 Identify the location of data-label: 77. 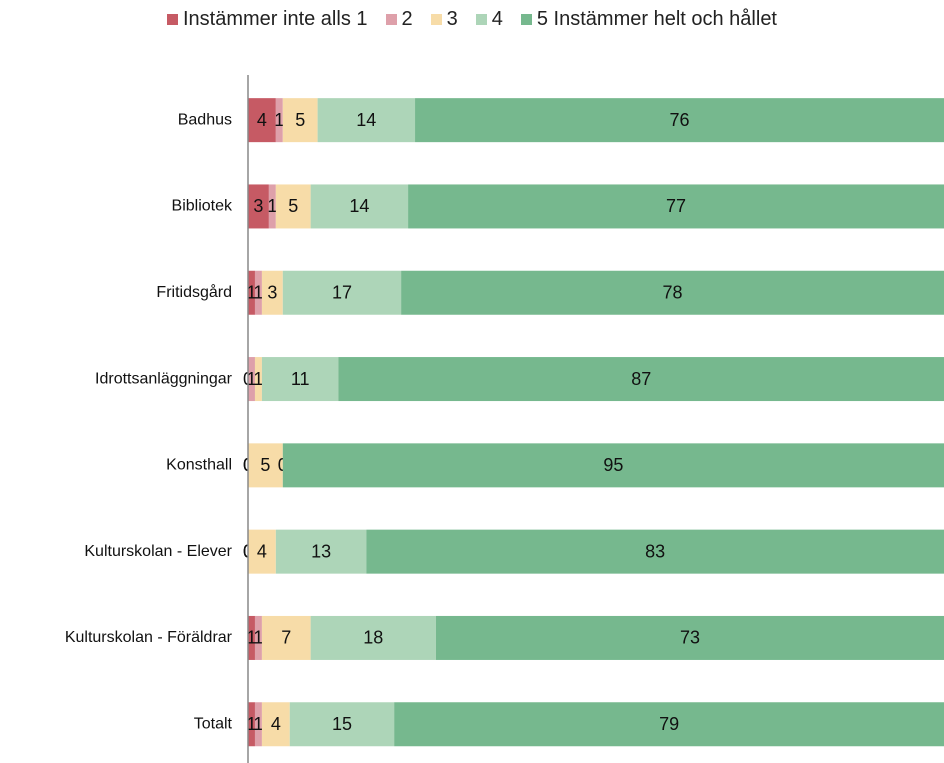
(676, 206).